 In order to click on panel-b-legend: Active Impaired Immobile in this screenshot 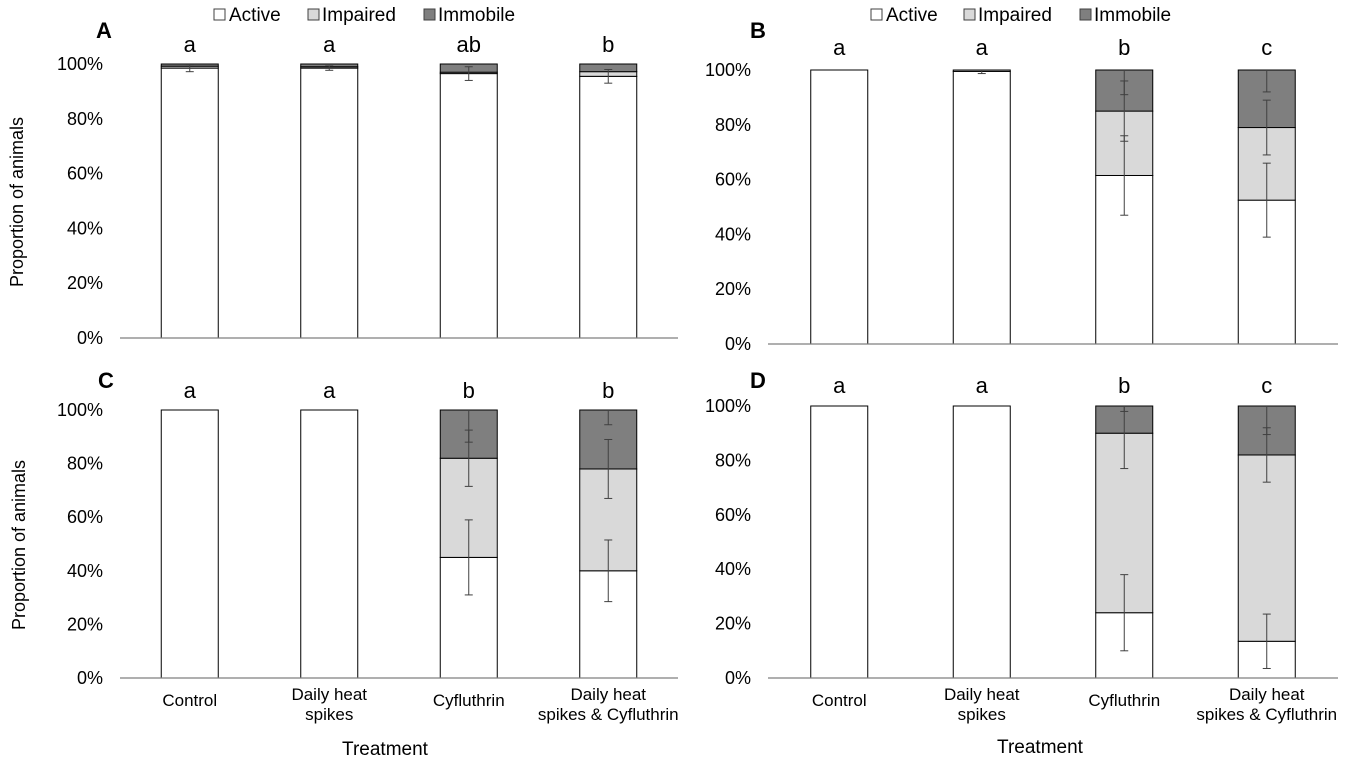, I will do `click(1020, 15)`.